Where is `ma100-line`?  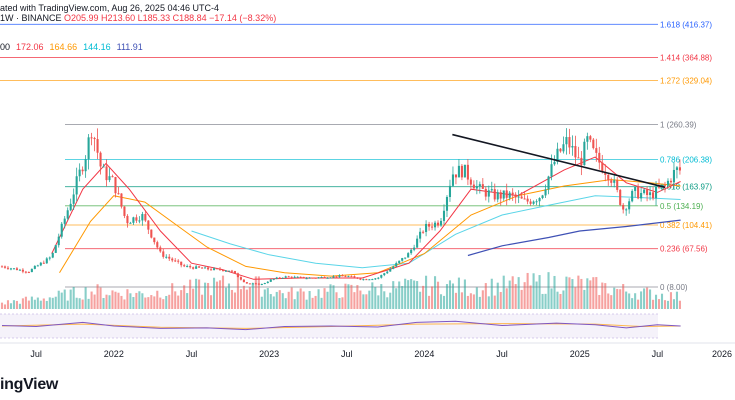 ma100-line is located at coordinates (436, 232).